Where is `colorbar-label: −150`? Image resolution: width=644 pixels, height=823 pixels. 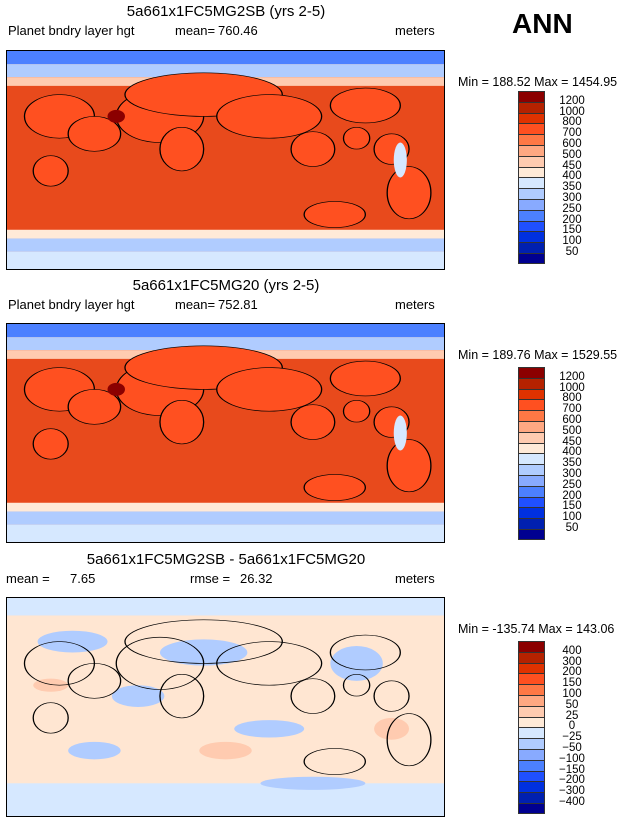 colorbar-label: −150 is located at coordinates (572, 769).